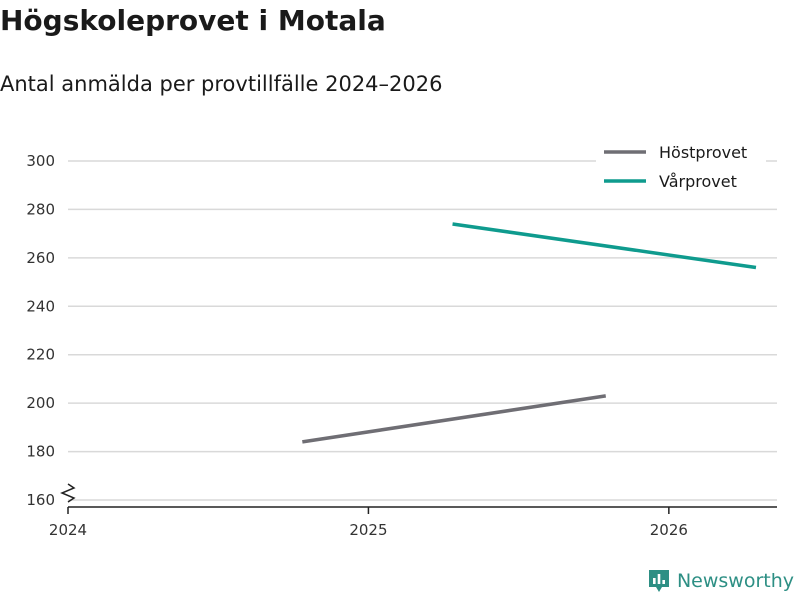 This screenshot has width=800, height=600. Describe the element at coordinates (40, 403) in the screenshot. I see `y-tick-label: 200` at that location.